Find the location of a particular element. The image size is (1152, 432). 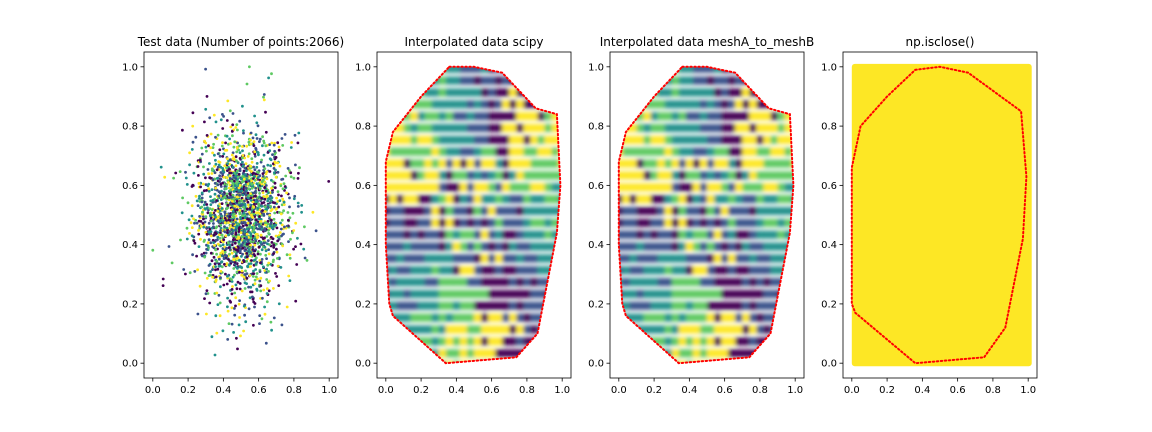

y-tick-label: 0.6 is located at coordinates (130, 186).